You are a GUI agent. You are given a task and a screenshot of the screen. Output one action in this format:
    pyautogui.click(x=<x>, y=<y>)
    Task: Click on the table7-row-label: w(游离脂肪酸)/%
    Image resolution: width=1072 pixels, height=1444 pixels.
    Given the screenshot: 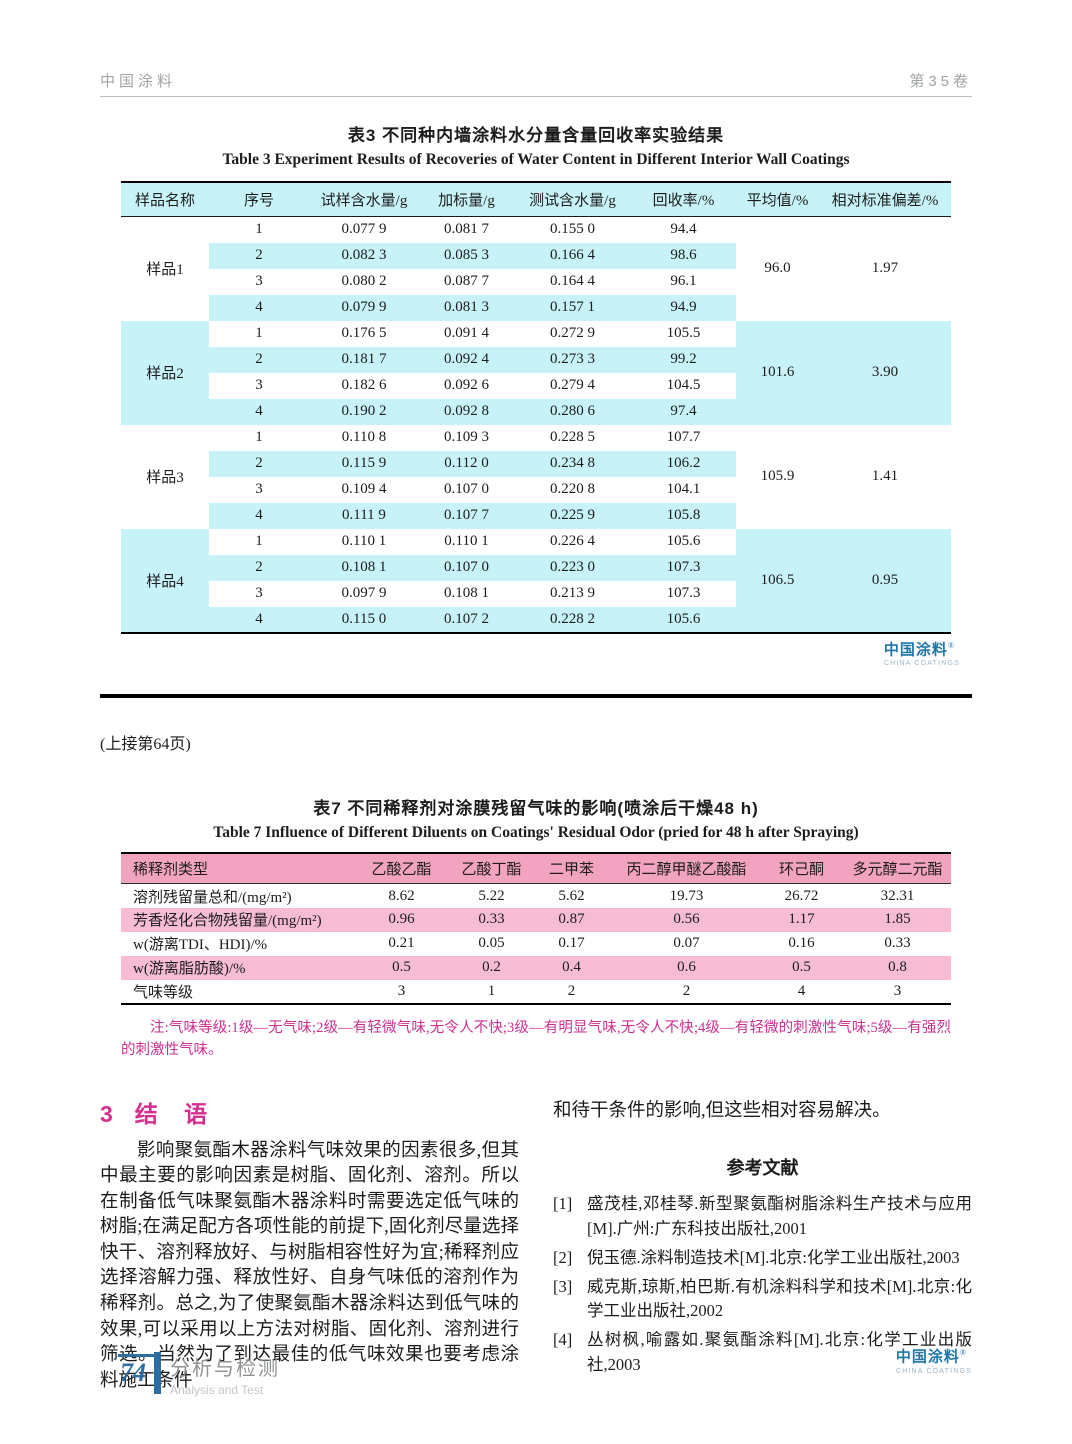 What is the action you would take?
    pyautogui.click(x=235, y=967)
    